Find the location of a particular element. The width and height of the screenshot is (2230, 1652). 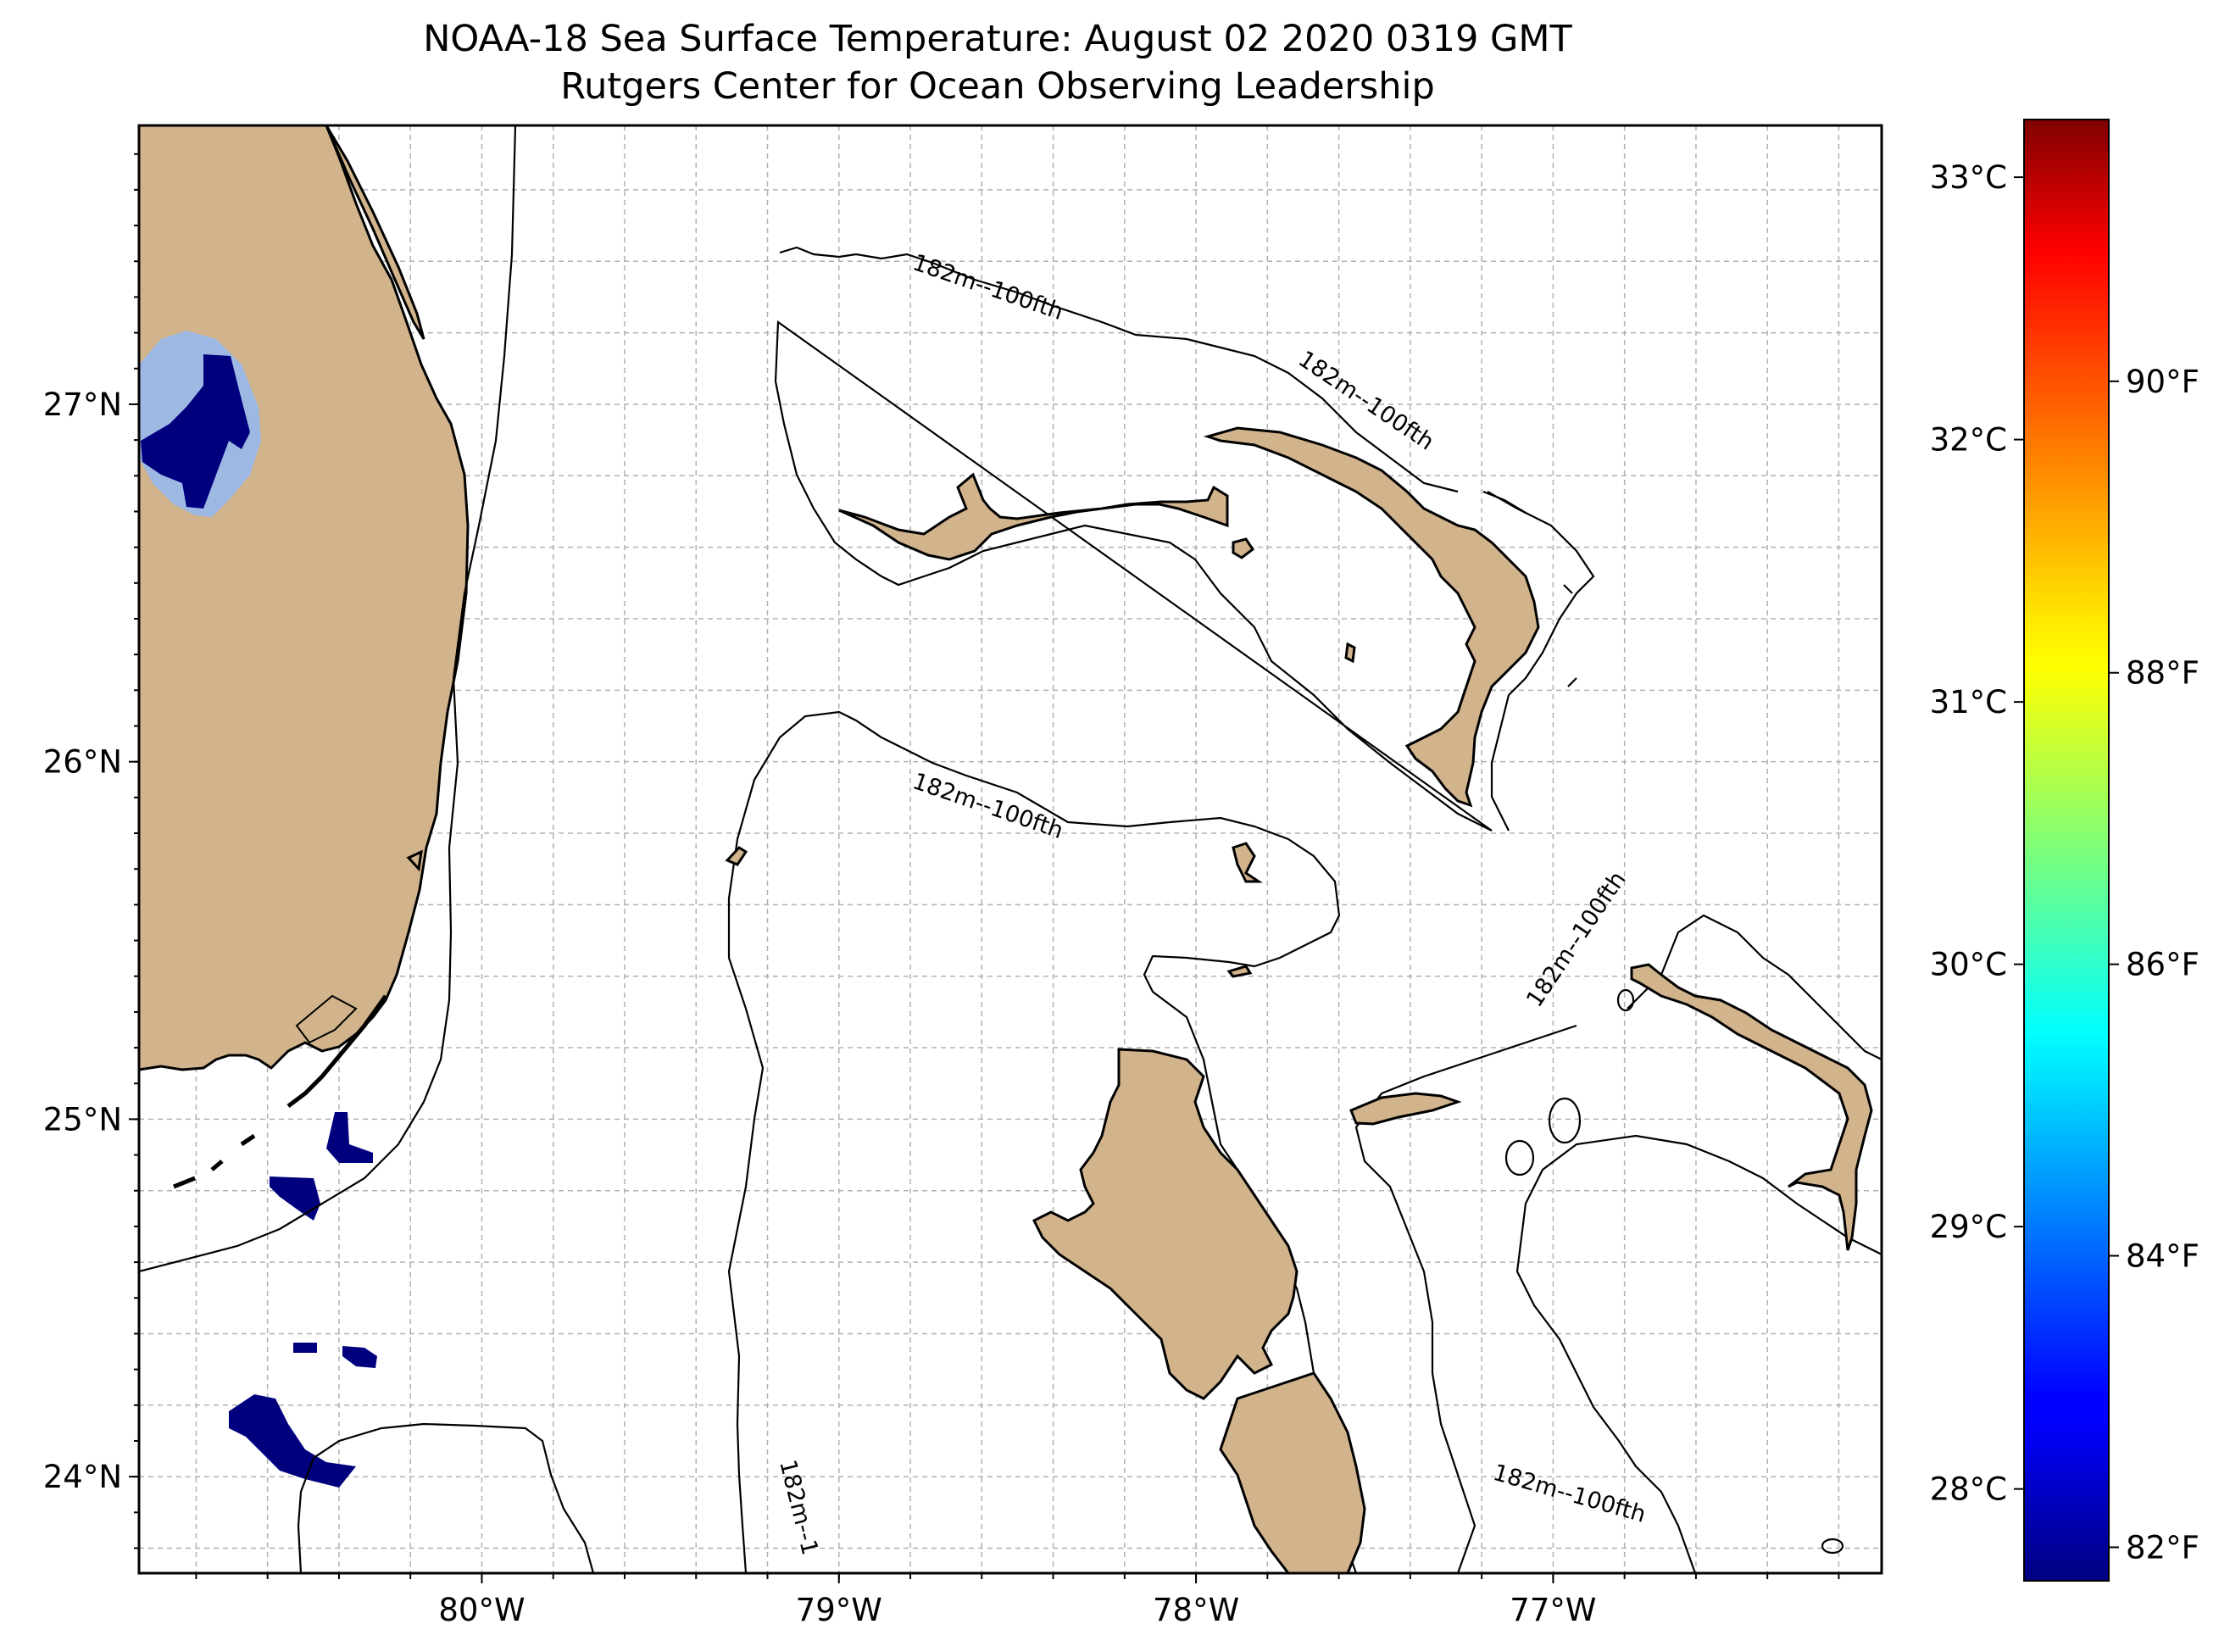

sst-pixels is located at coordinates (258, 909).